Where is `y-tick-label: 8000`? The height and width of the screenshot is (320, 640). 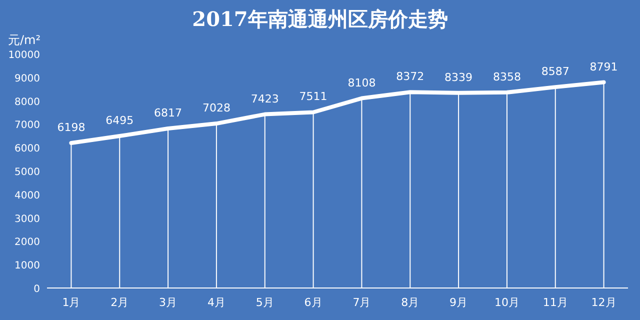
y-tick-label: 8000 is located at coordinates (27, 102).